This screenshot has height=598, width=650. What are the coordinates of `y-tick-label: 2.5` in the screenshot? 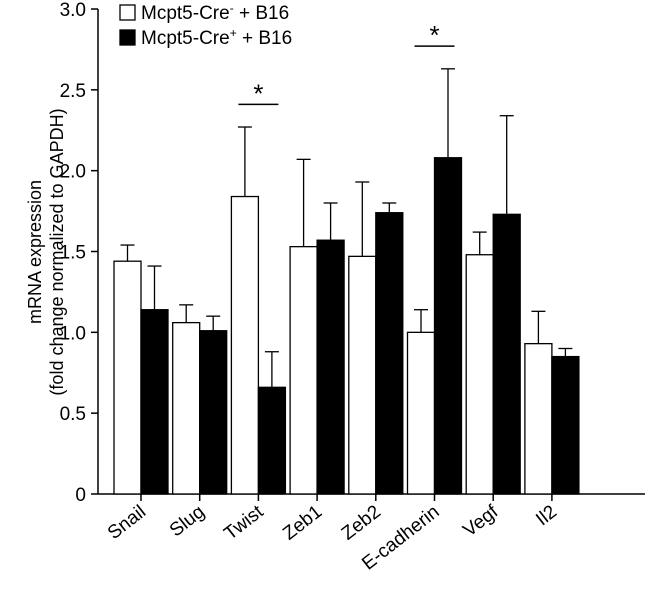 It's located at (73, 91).